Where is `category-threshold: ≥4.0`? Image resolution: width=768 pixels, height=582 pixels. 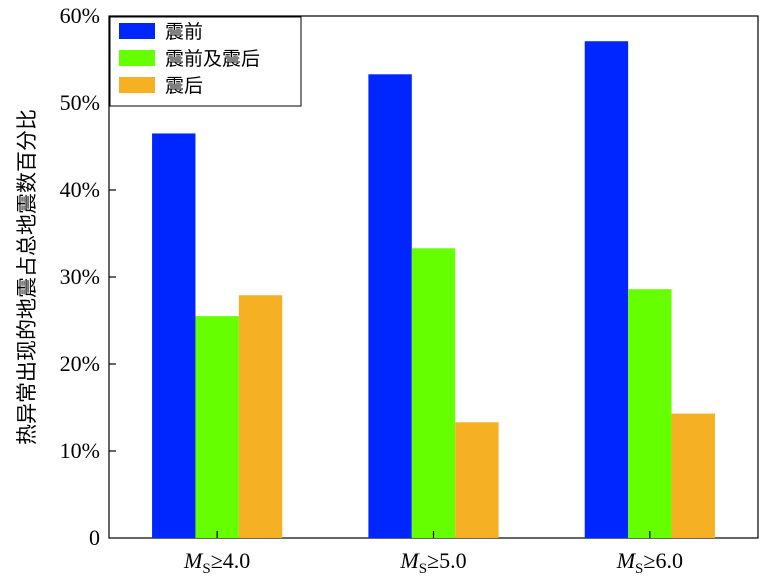 category-threshold: ≥4.0 is located at coordinates (231, 560).